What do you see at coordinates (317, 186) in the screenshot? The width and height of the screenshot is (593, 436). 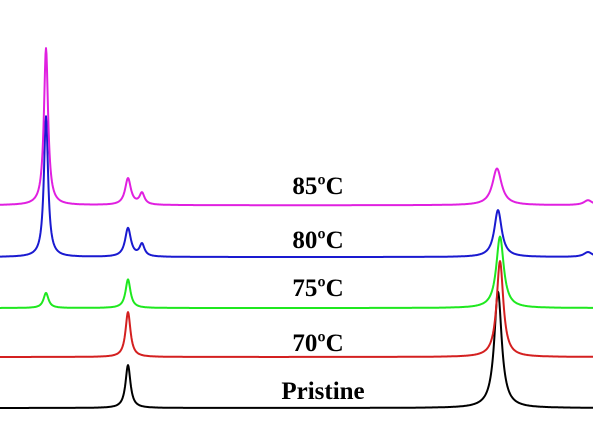 I see `label-85c: 85ºC` at bounding box center [317, 186].